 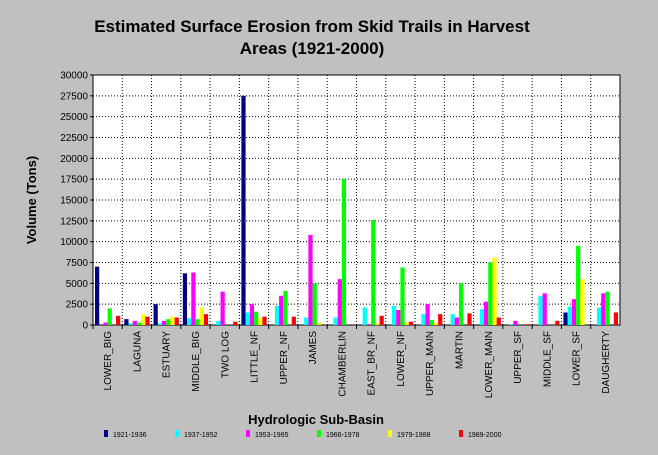 I want to click on legend-label: 1989-2000, so click(x=485, y=435).